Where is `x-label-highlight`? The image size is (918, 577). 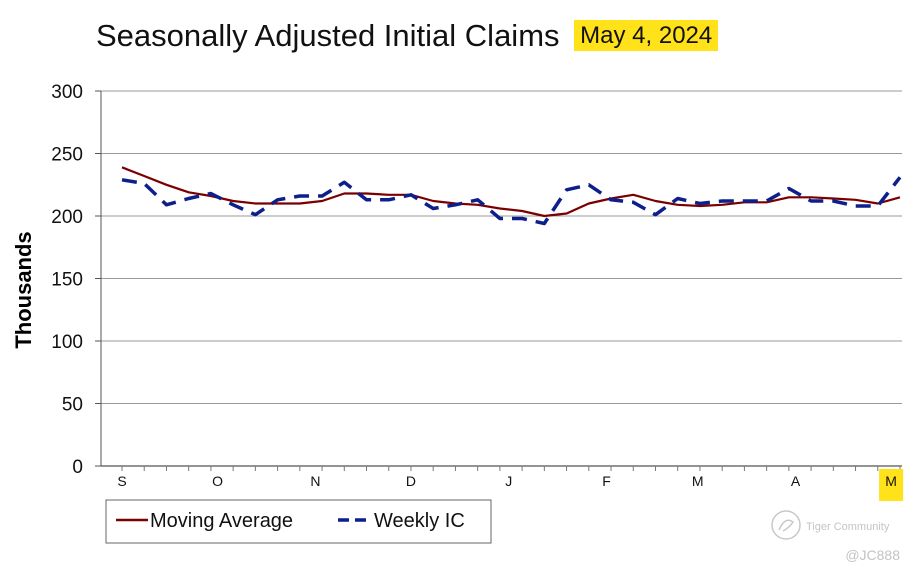 x-label-highlight is located at coordinates (891, 485).